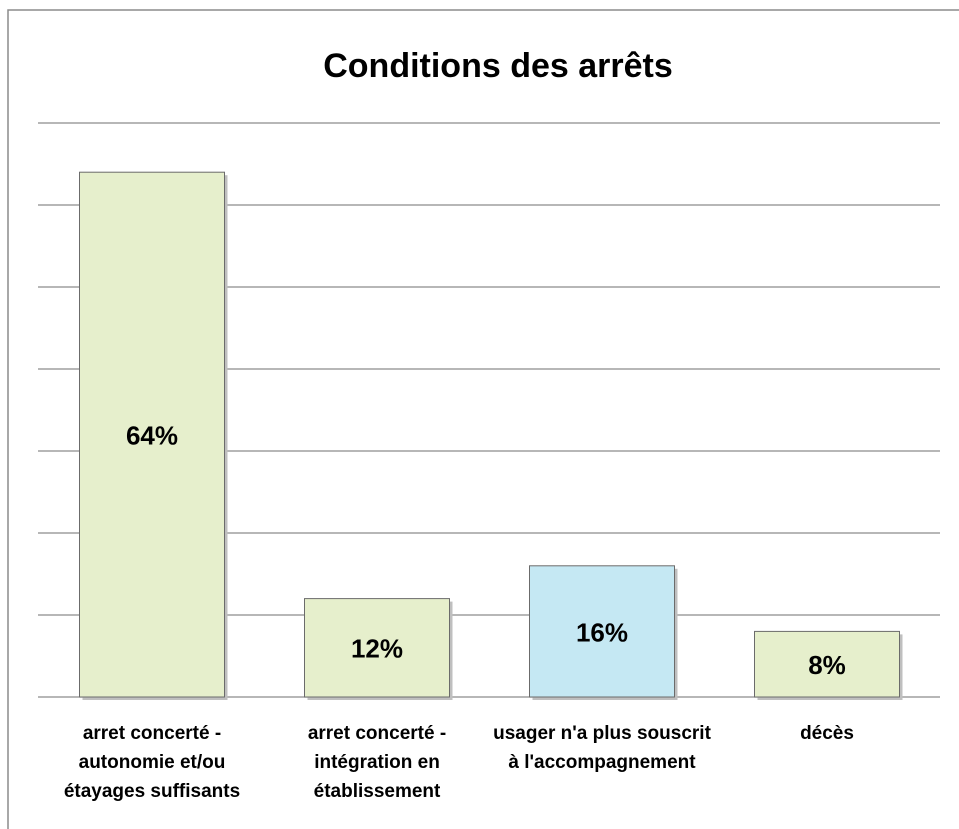 This screenshot has width=959, height=829. I want to click on x-tick-label: décès, so click(827, 733).